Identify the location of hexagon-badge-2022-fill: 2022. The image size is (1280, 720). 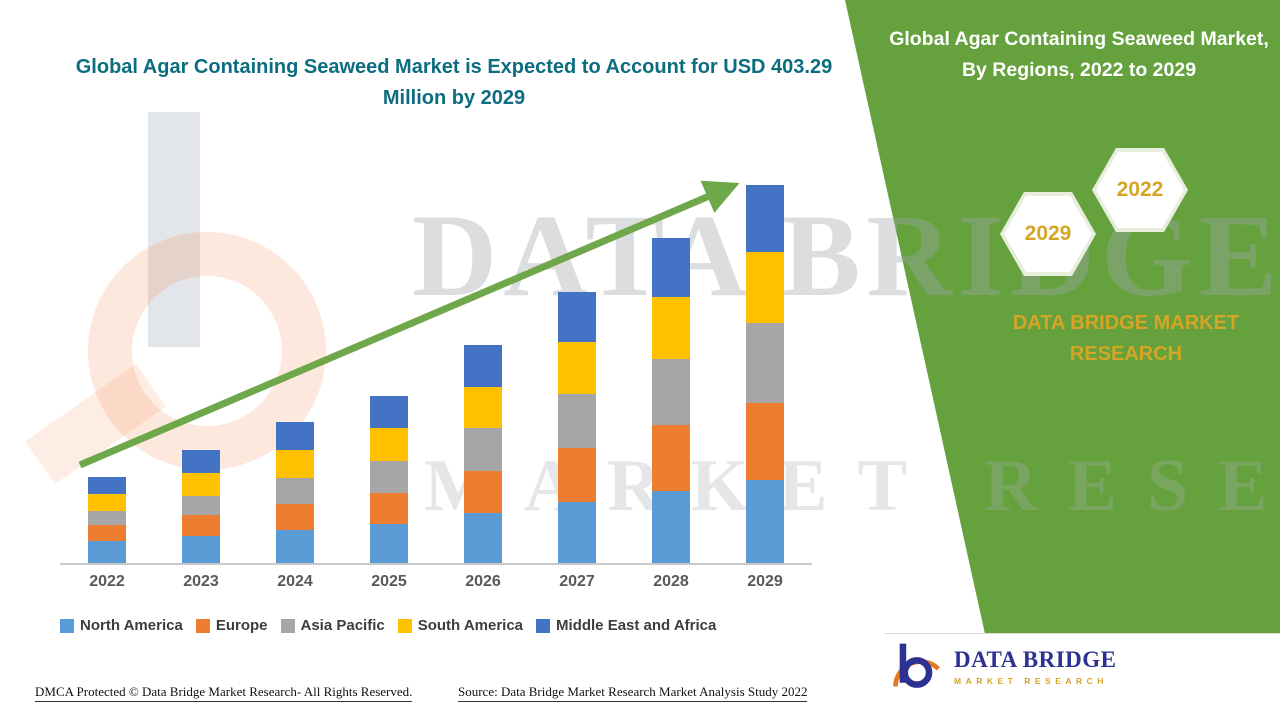
(1140, 190).